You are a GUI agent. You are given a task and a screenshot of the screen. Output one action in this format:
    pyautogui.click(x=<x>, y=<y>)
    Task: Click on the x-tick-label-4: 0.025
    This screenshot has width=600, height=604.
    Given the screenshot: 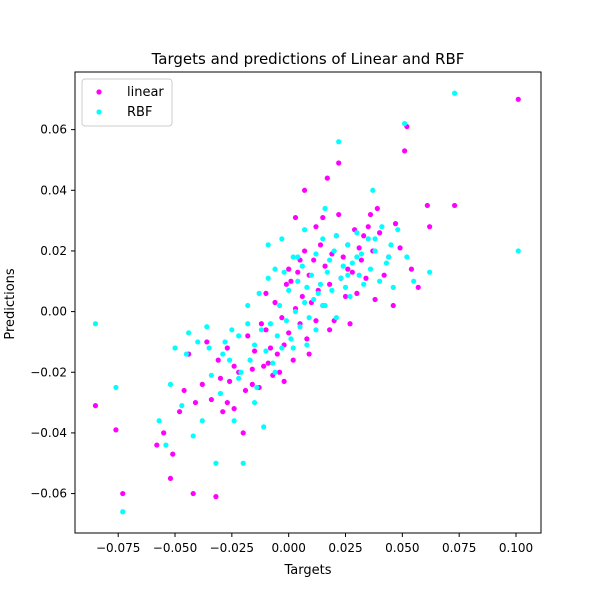 What is the action you would take?
    pyautogui.click(x=345, y=548)
    